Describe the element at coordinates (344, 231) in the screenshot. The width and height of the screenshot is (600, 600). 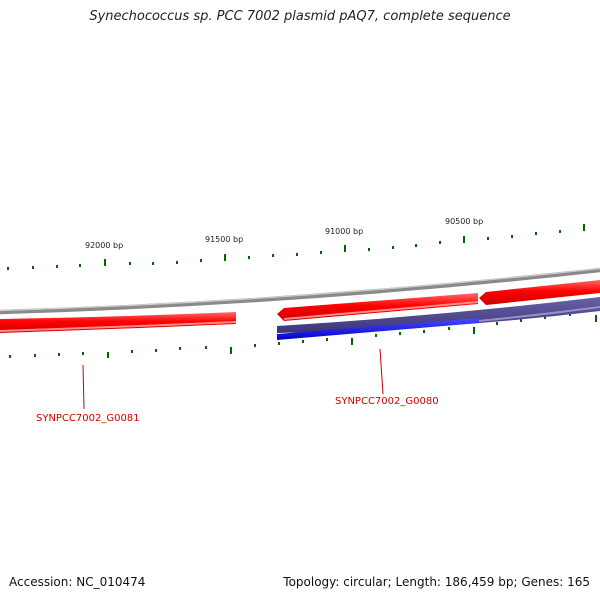
I see `tick-label: 91000 bp` at that location.